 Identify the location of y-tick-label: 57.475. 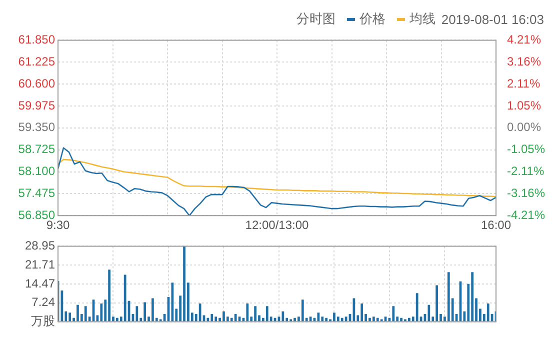
(37, 193).